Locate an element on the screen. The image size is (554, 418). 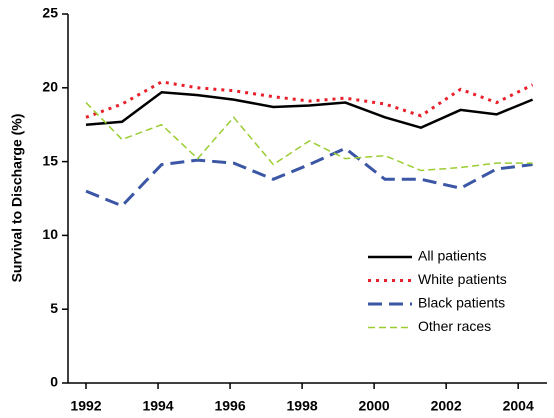
legend-label: Black patients is located at coordinates (461, 303).